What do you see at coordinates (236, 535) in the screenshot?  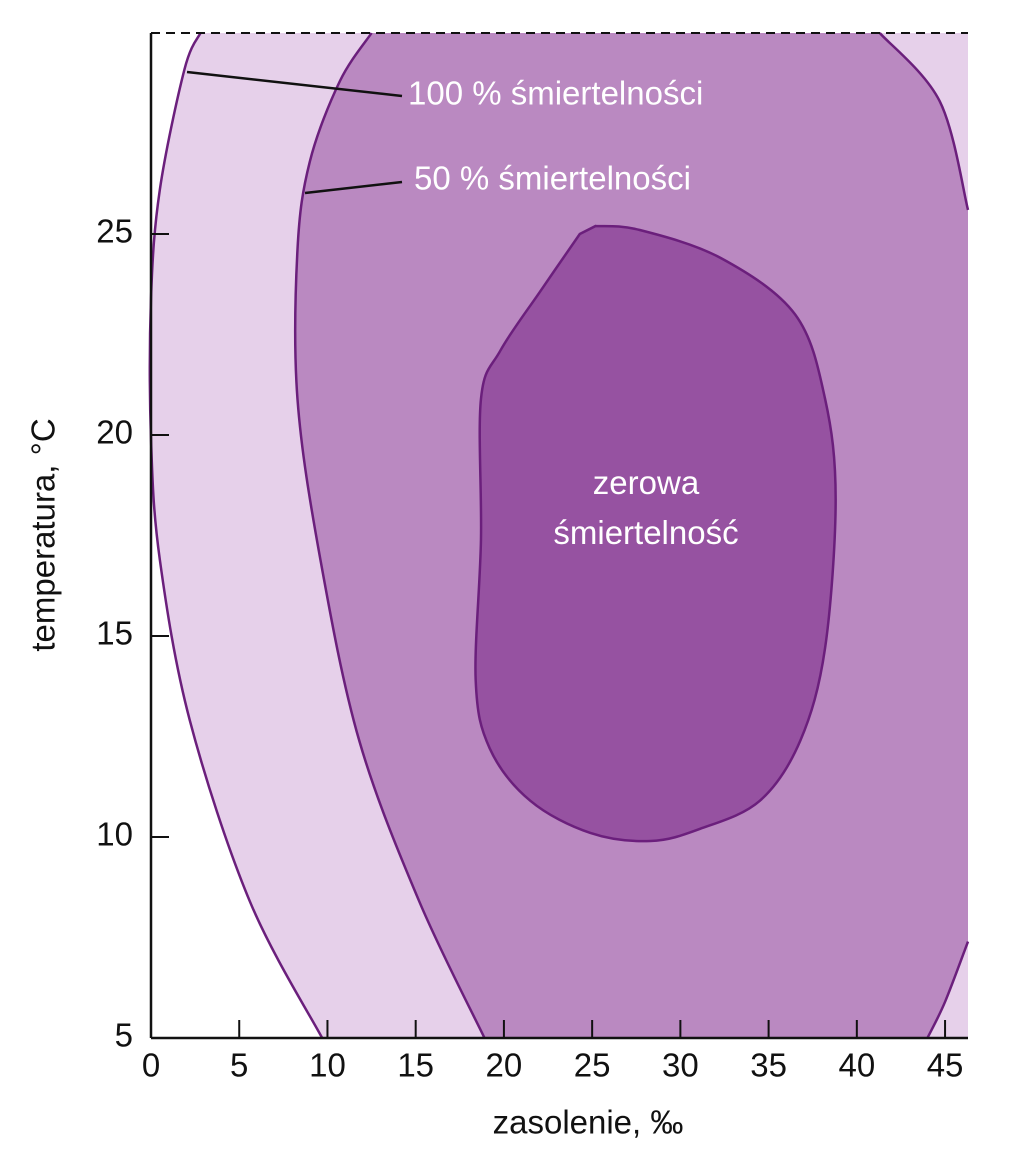 I see `contour-line` at bounding box center [236, 535].